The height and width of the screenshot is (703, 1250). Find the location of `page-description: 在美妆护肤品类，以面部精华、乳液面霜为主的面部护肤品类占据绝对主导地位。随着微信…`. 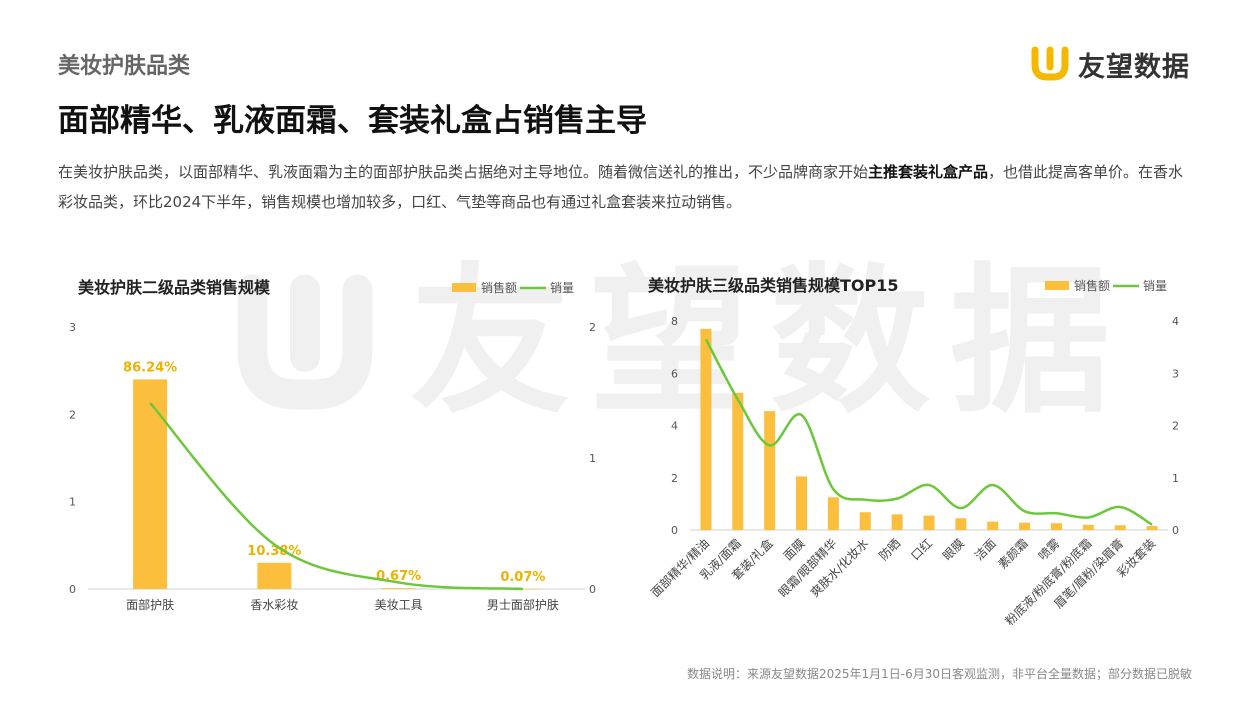

page-description: 在美妆护肤品类，以面部精华、乳液面霜为主的面部护肤品类占据绝对主导地位。随着微信… is located at coordinates (628, 187).